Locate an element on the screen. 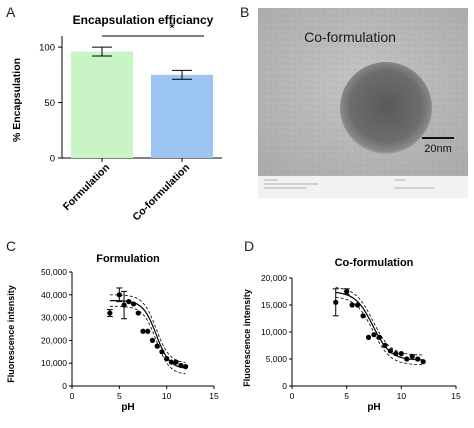  panel-letter-a: A is located at coordinates (11, 12).